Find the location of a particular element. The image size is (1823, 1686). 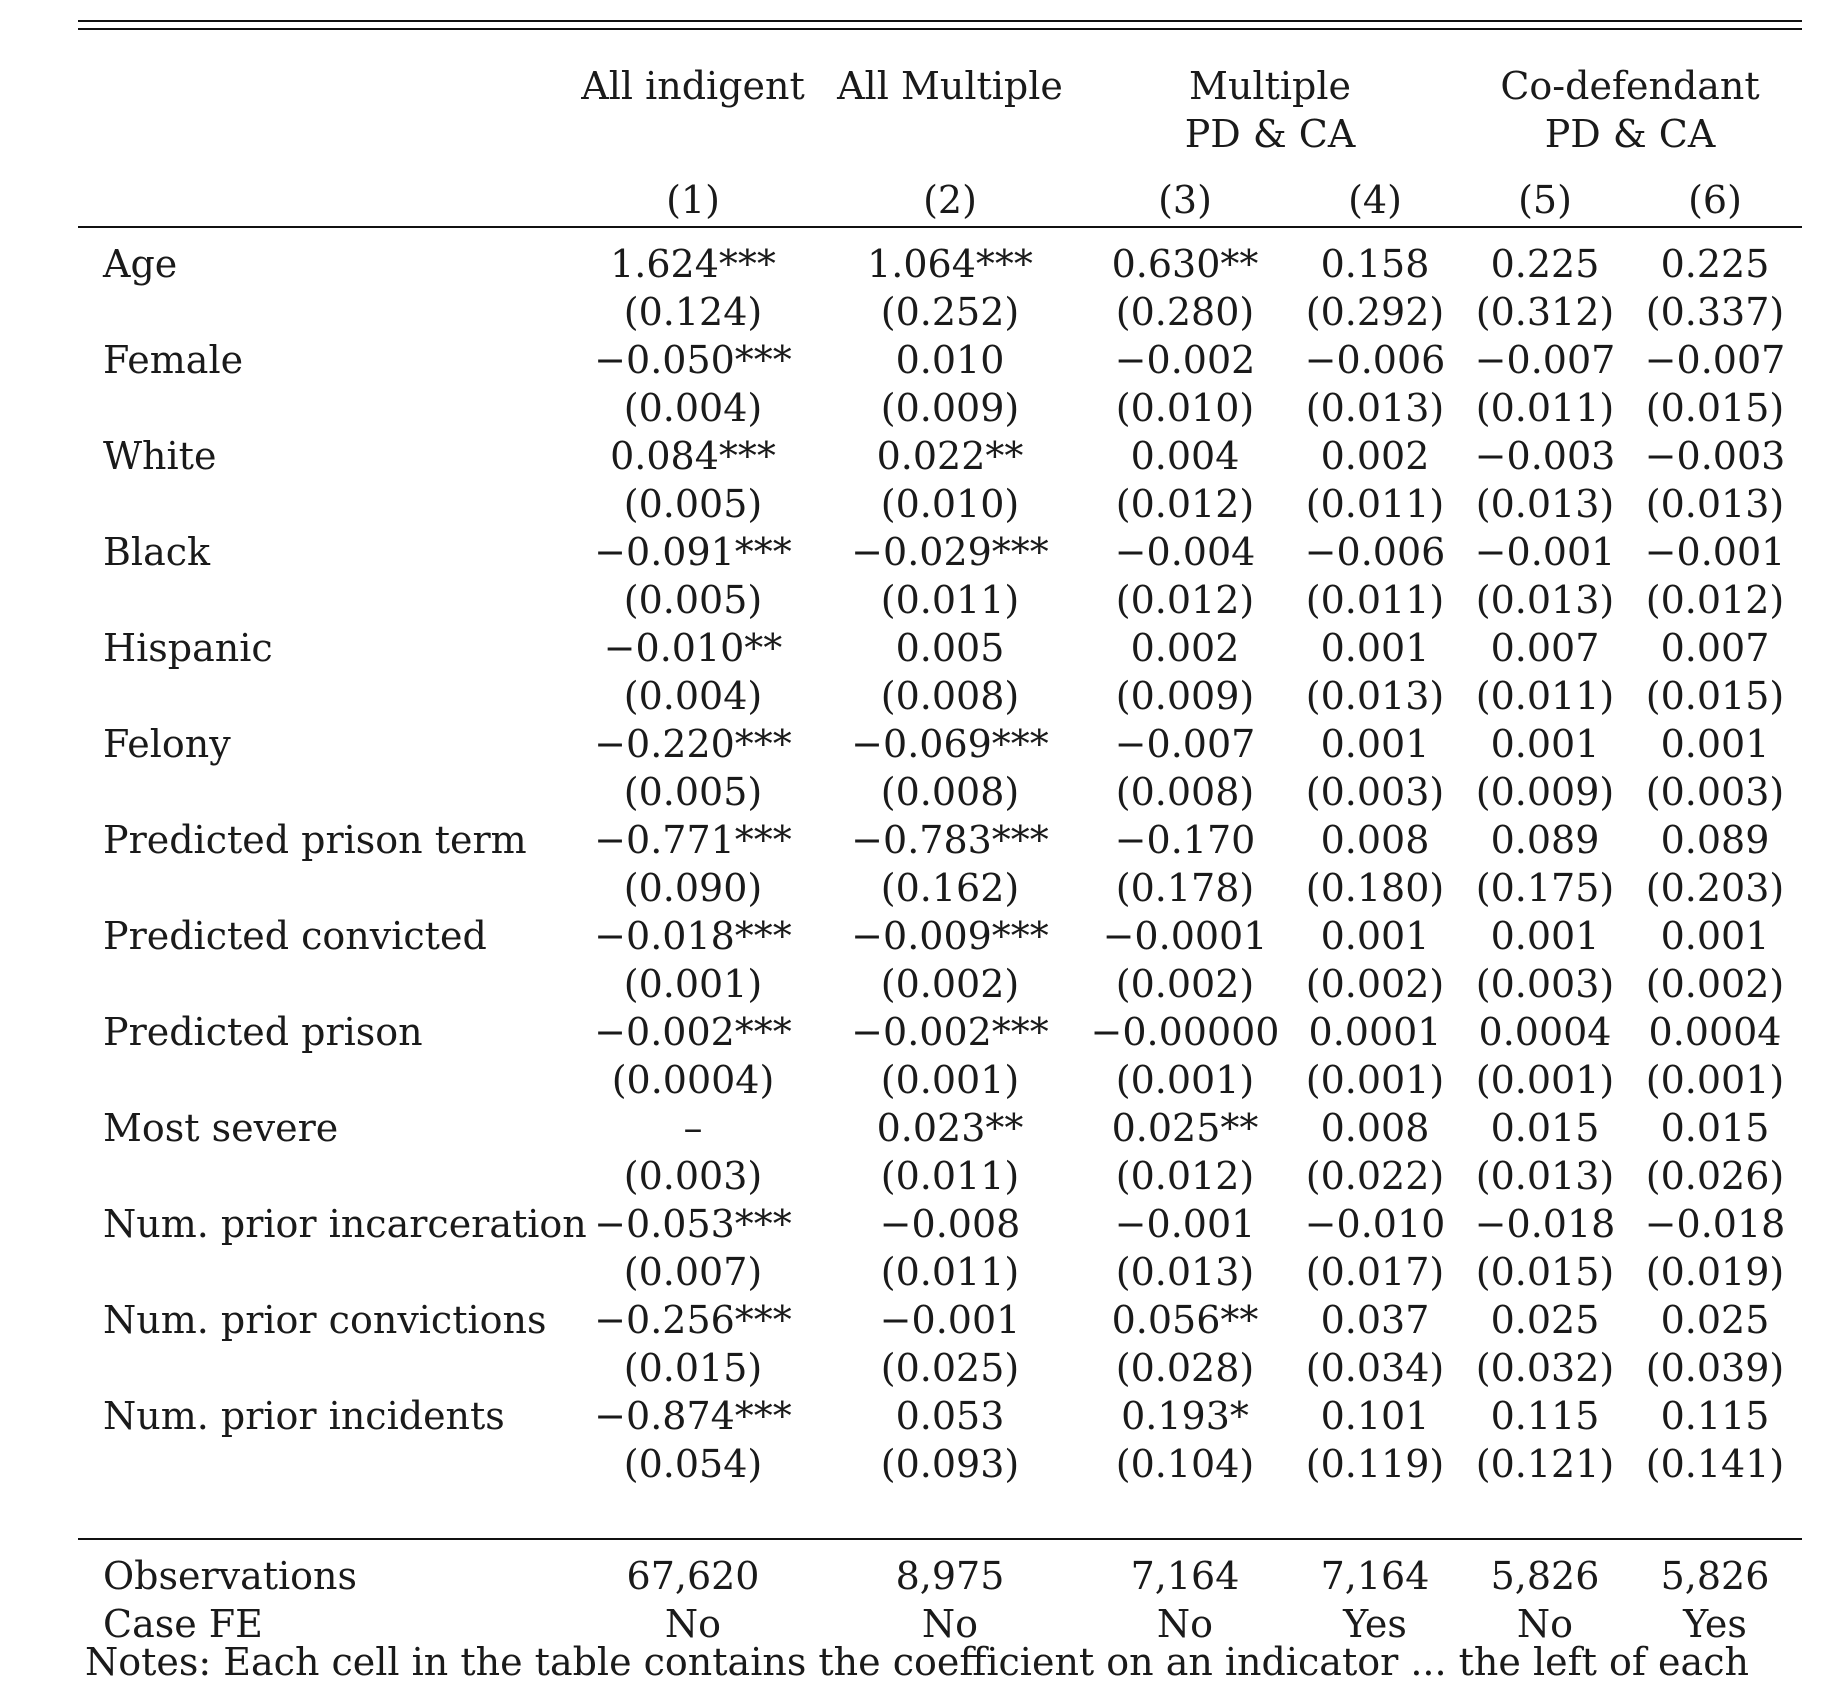

coefficient-cell: −0.002 is located at coordinates (1185, 360).